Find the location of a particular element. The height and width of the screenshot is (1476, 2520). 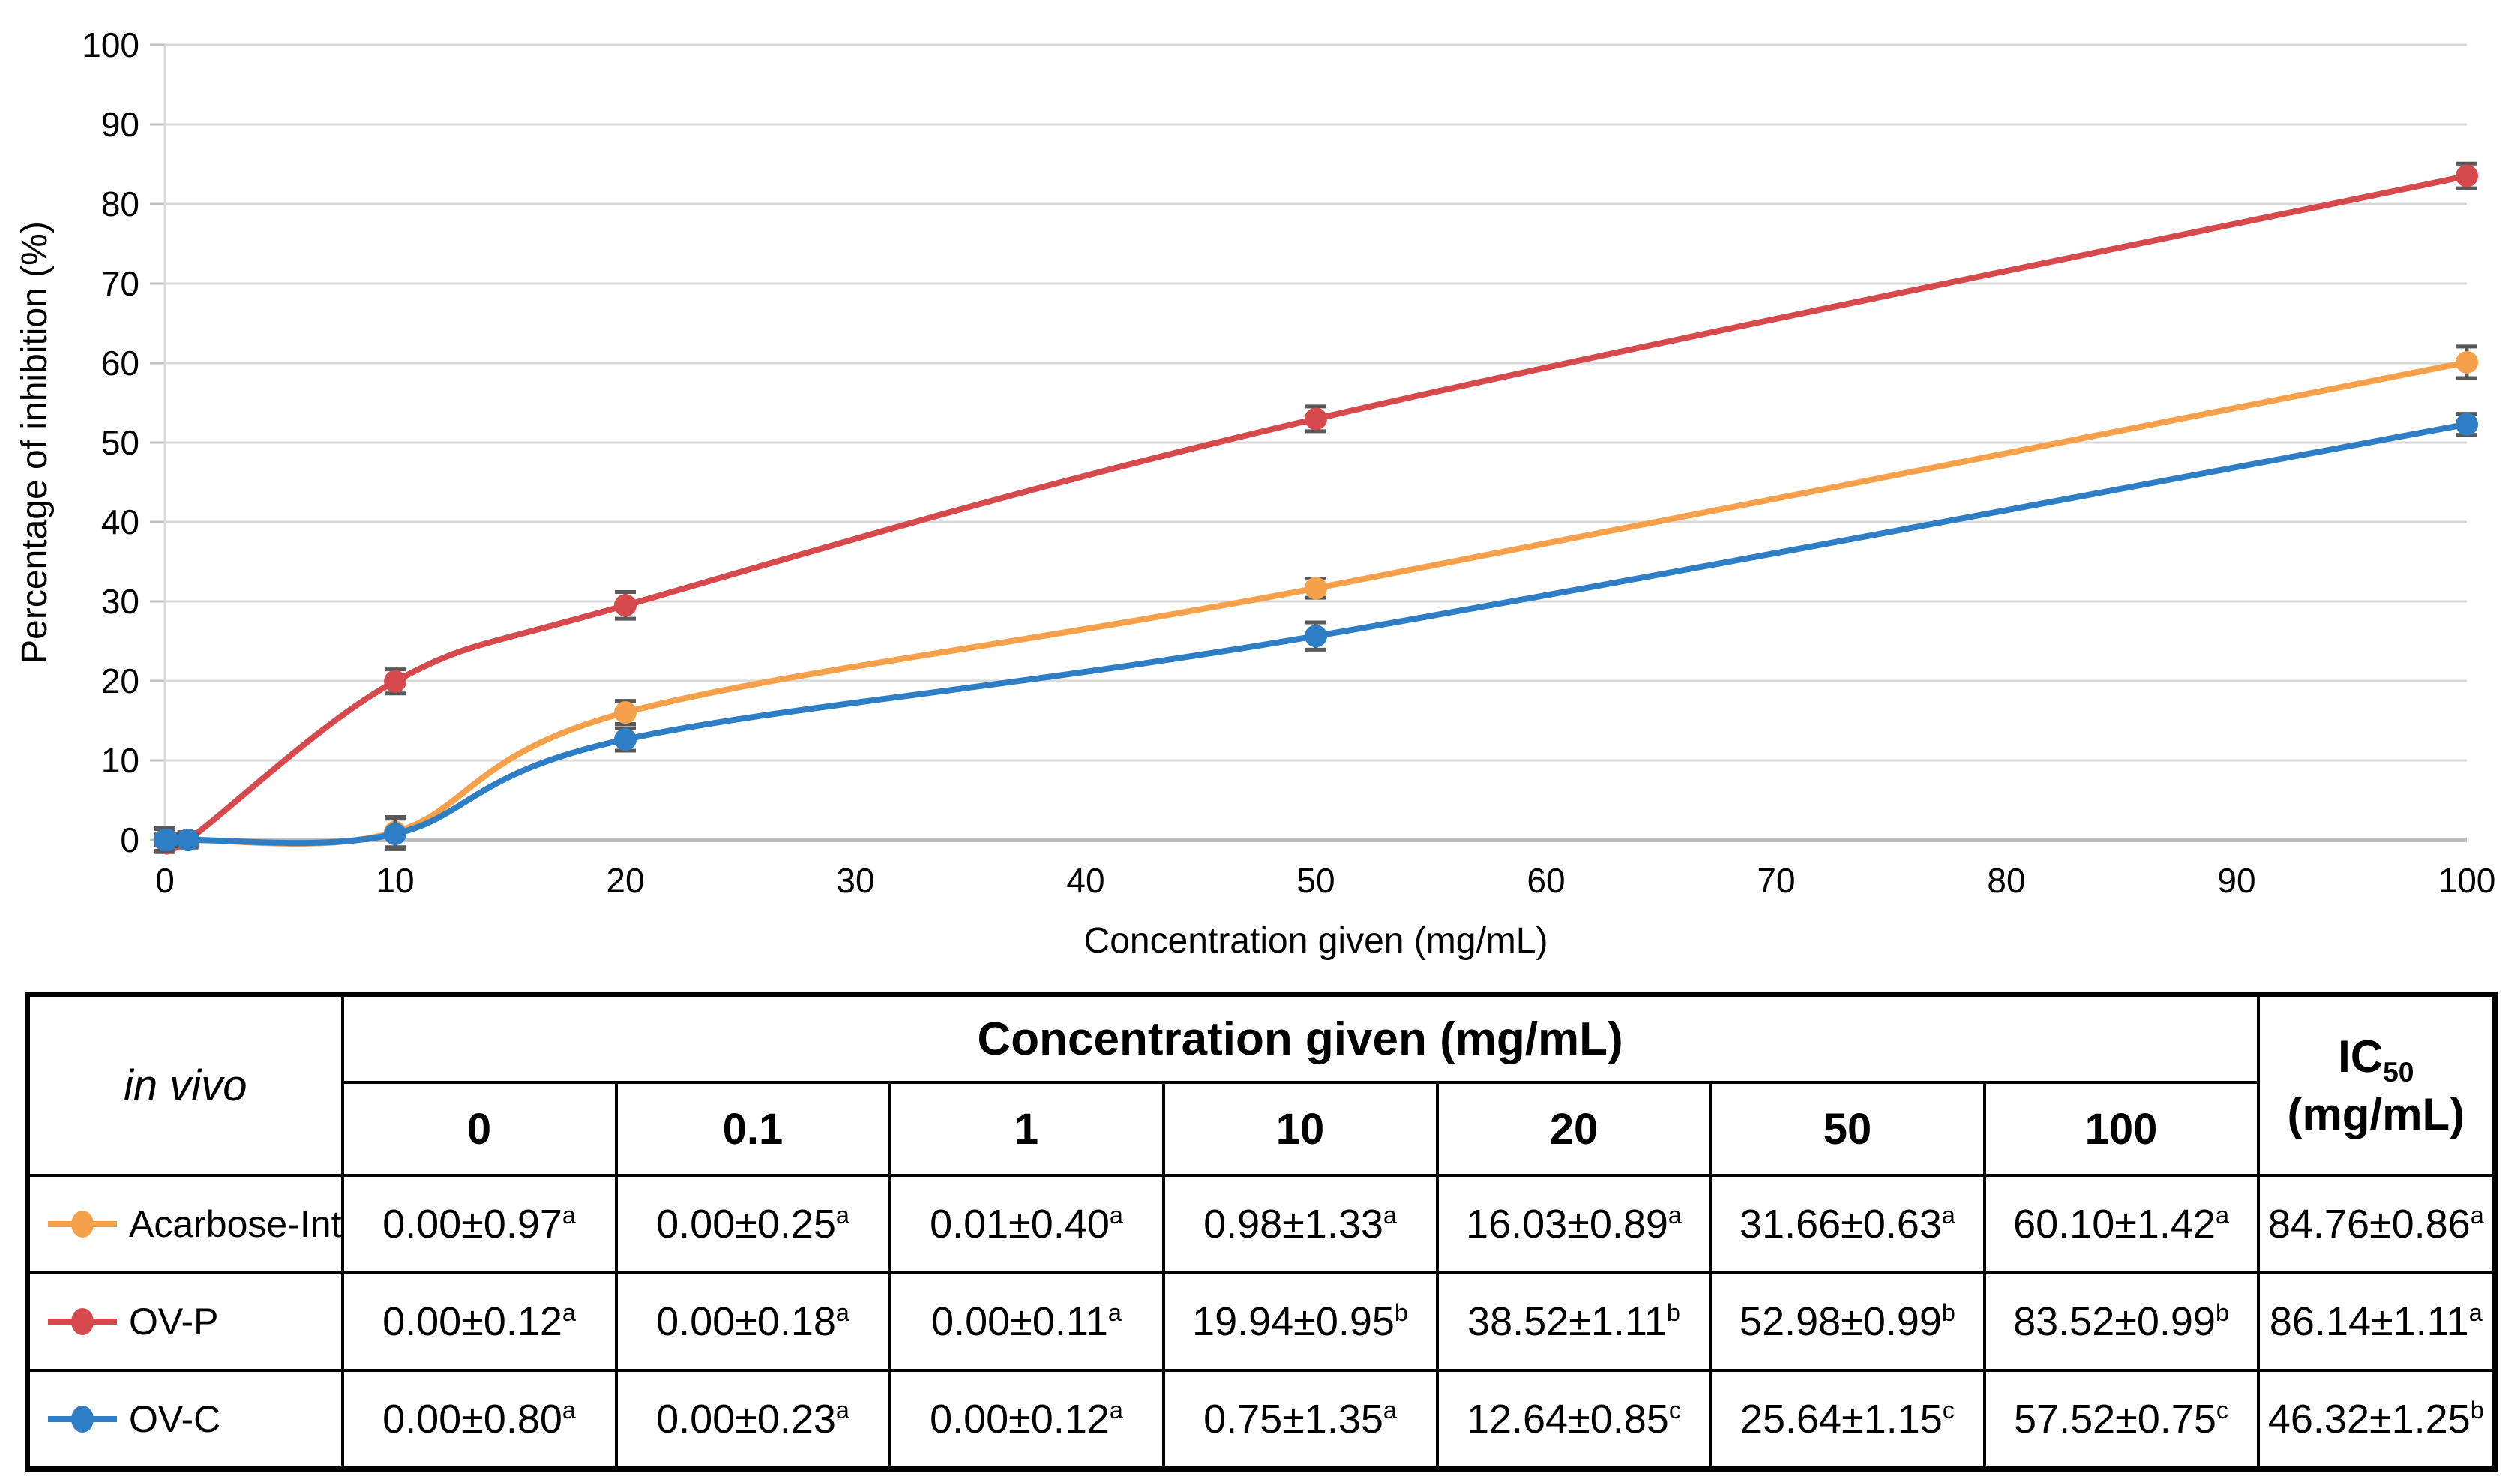

y-tick-label: 70 is located at coordinates (120, 283).